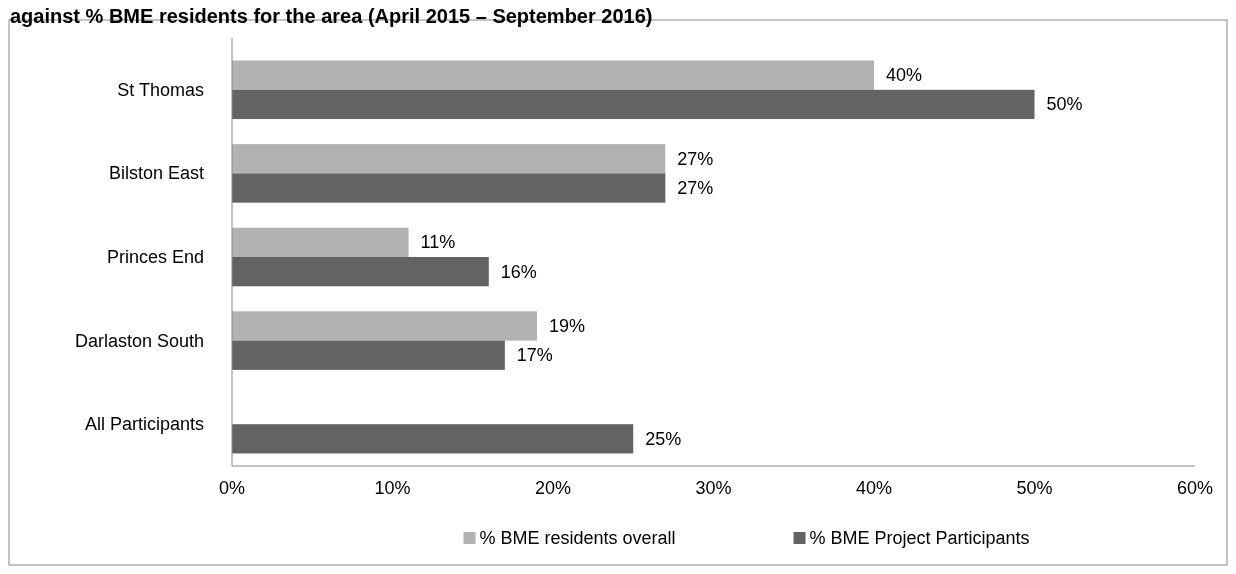  Describe the element at coordinates (518, 271) in the screenshot. I see `text: 16%` at that location.